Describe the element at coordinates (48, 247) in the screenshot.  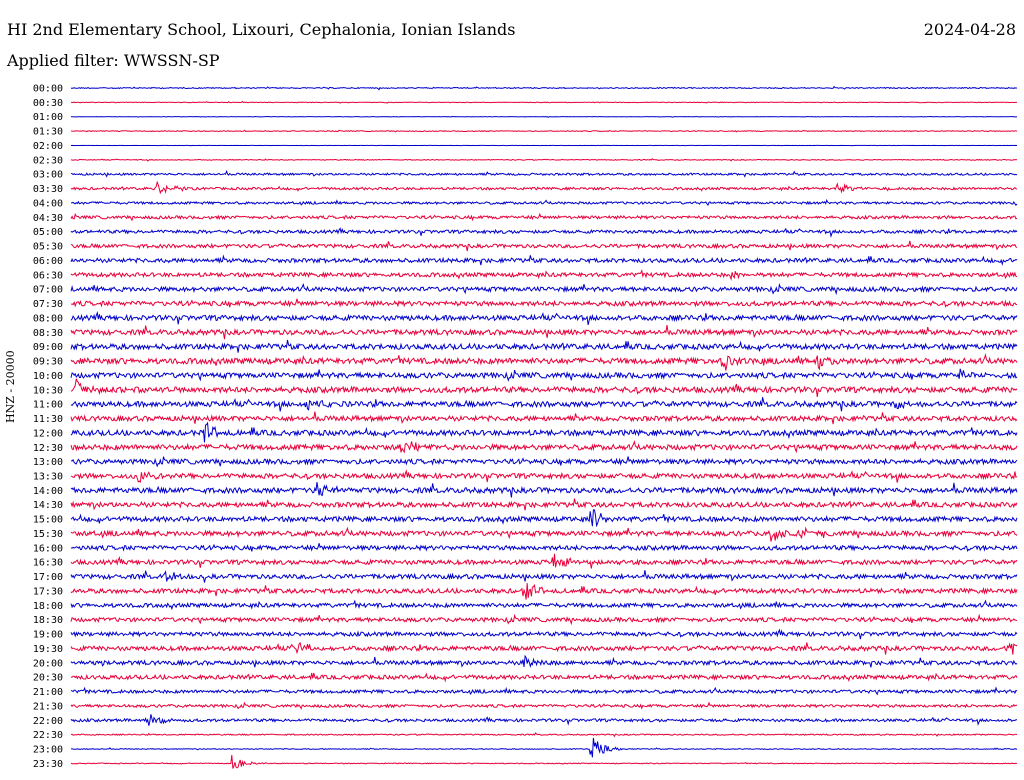
I see `time-label-0530: 05:30` at that location.